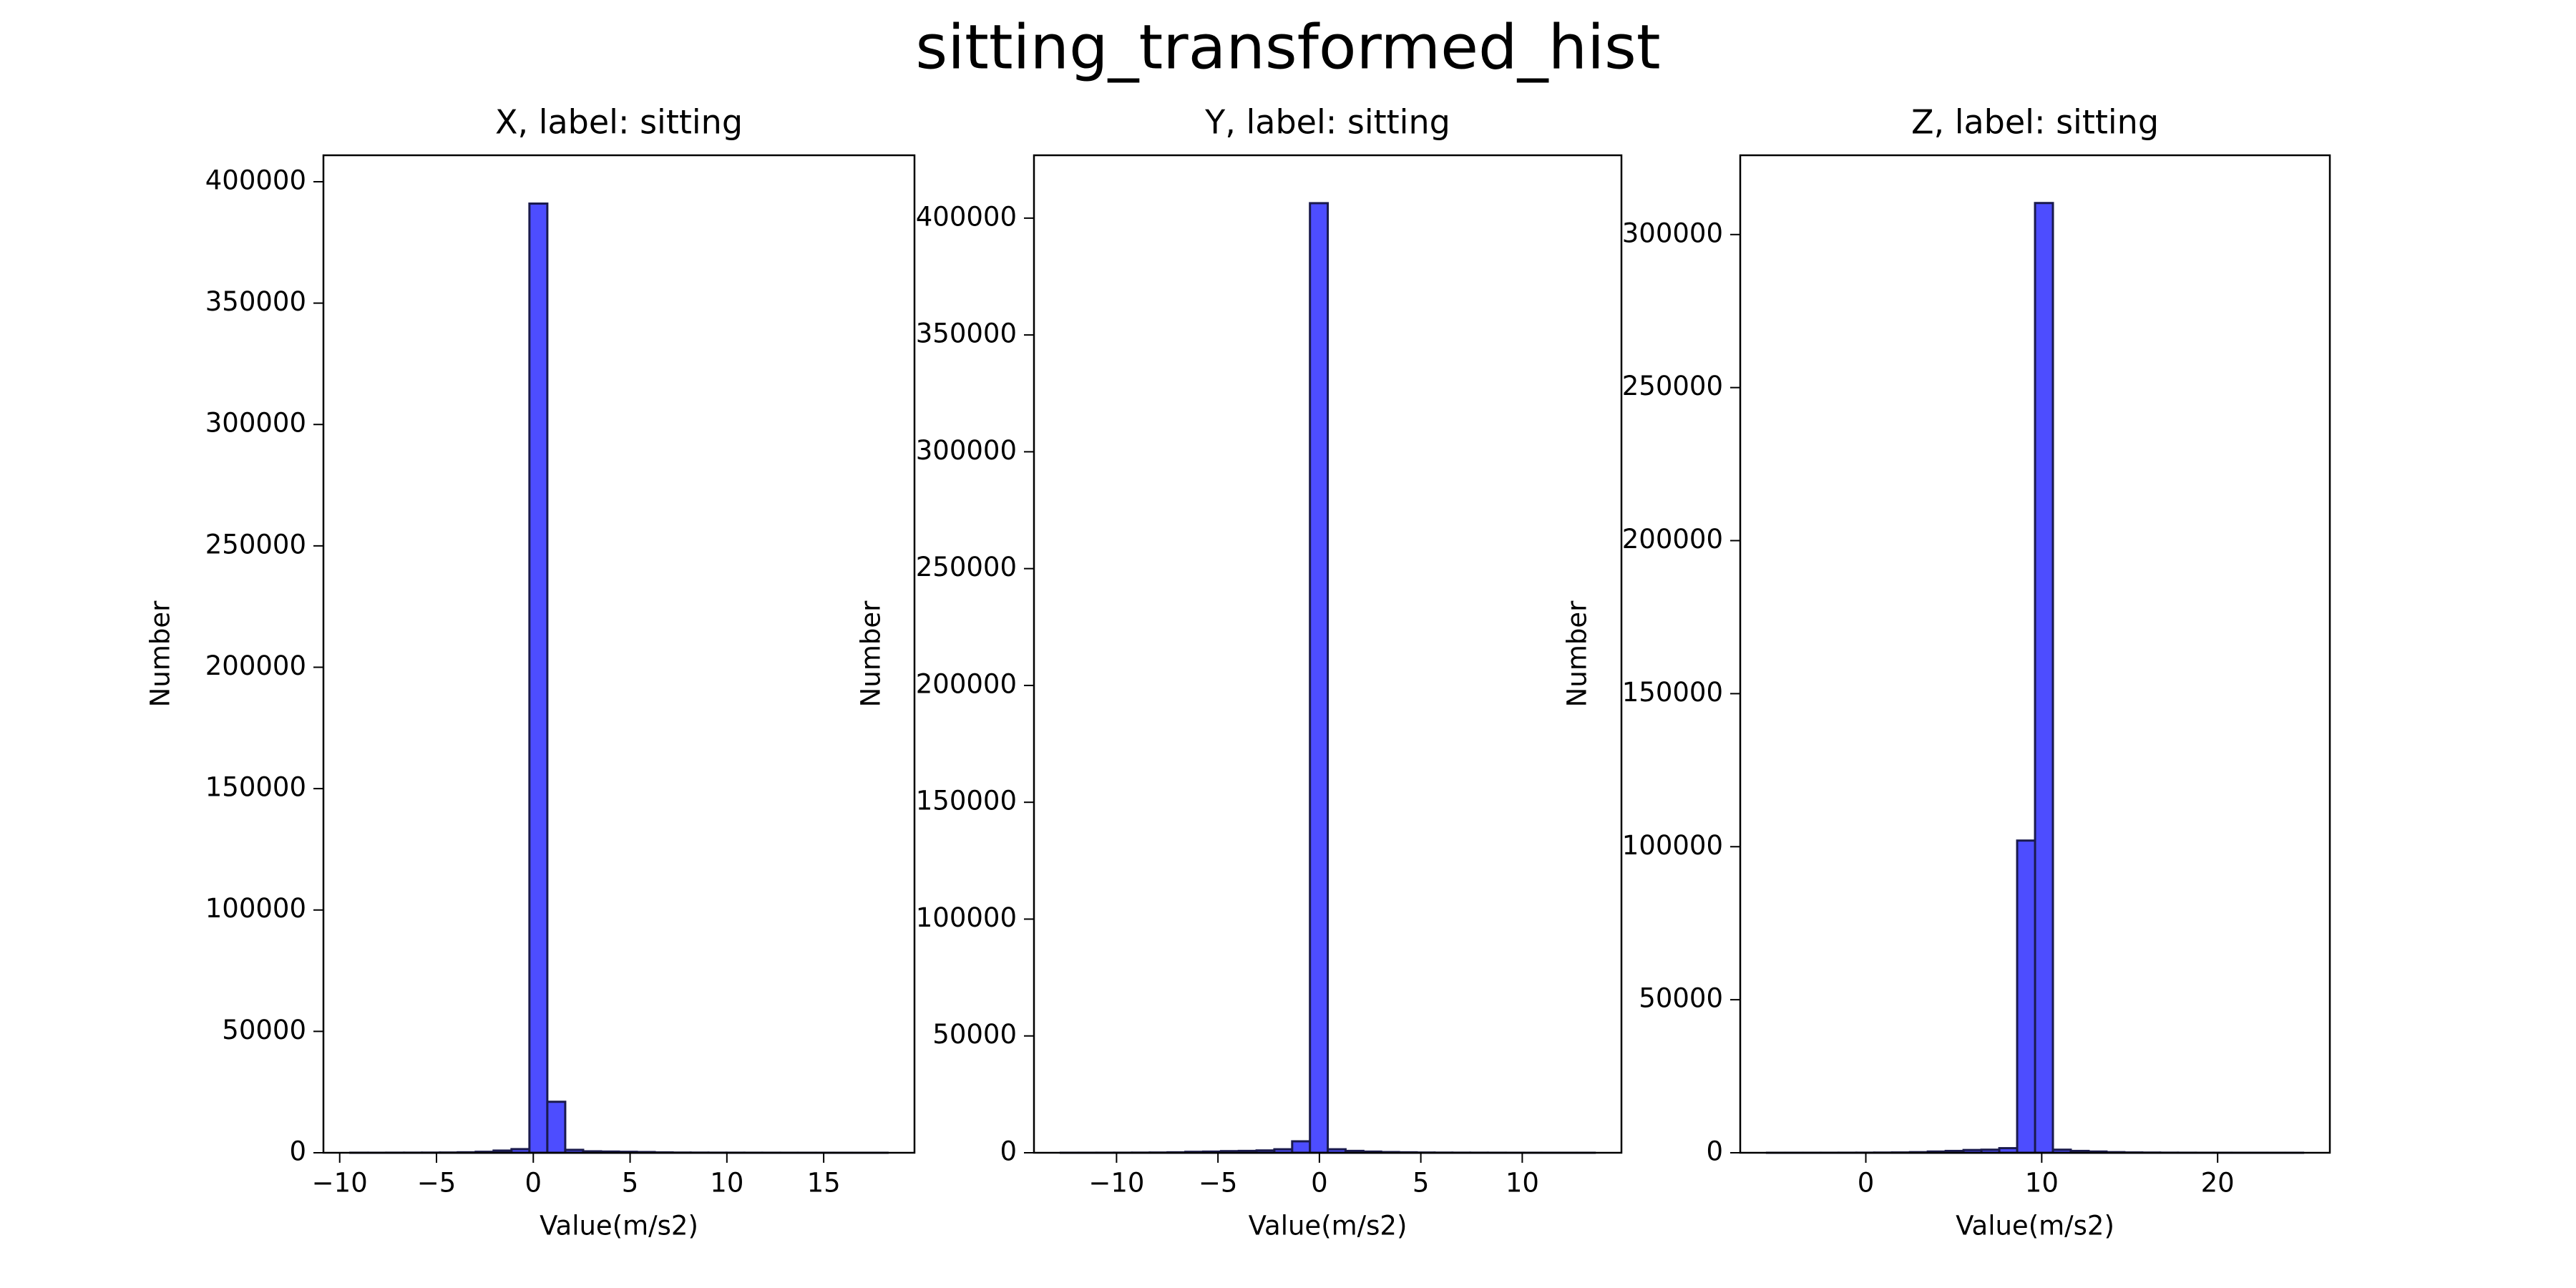 Image resolution: width=2576 pixels, height=1288 pixels. Describe the element at coordinates (1287, 47) in the screenshot. I see `figure-title: sitting_transformed_hist` at that location.